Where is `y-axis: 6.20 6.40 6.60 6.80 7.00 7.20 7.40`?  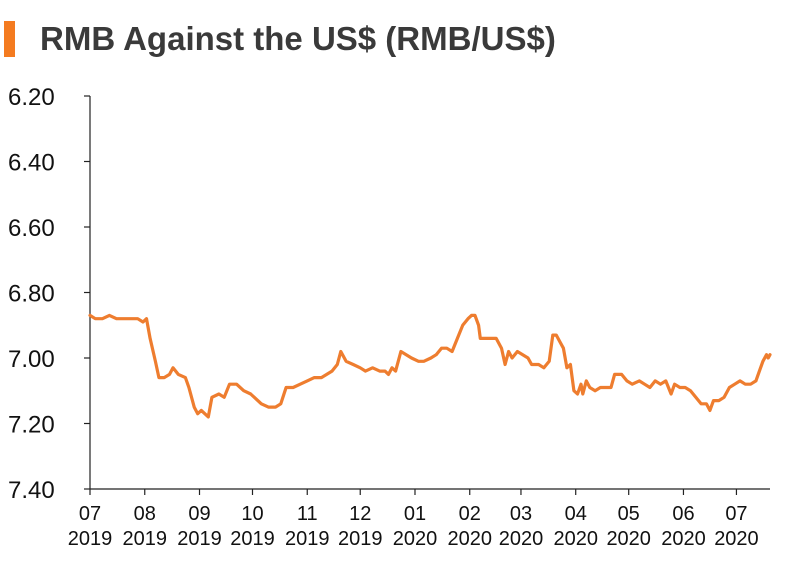 y-axis: 6.20 6.40 6.60 6.80 7.00 7.20 7.40 is located at coordinates (49, 294).